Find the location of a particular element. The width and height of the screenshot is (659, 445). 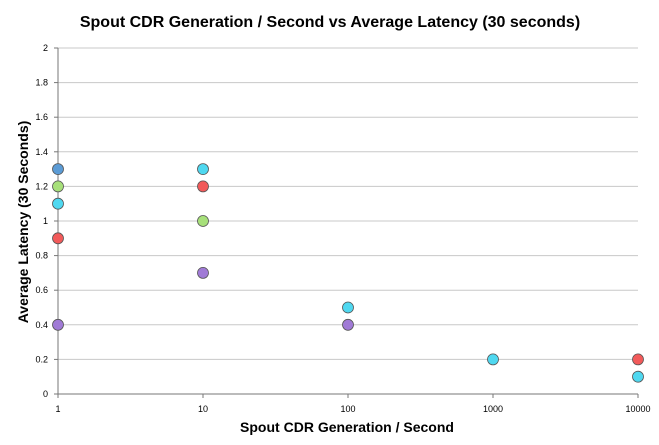

y-tick-label: 1.2 is located at coordinates (41, 186).